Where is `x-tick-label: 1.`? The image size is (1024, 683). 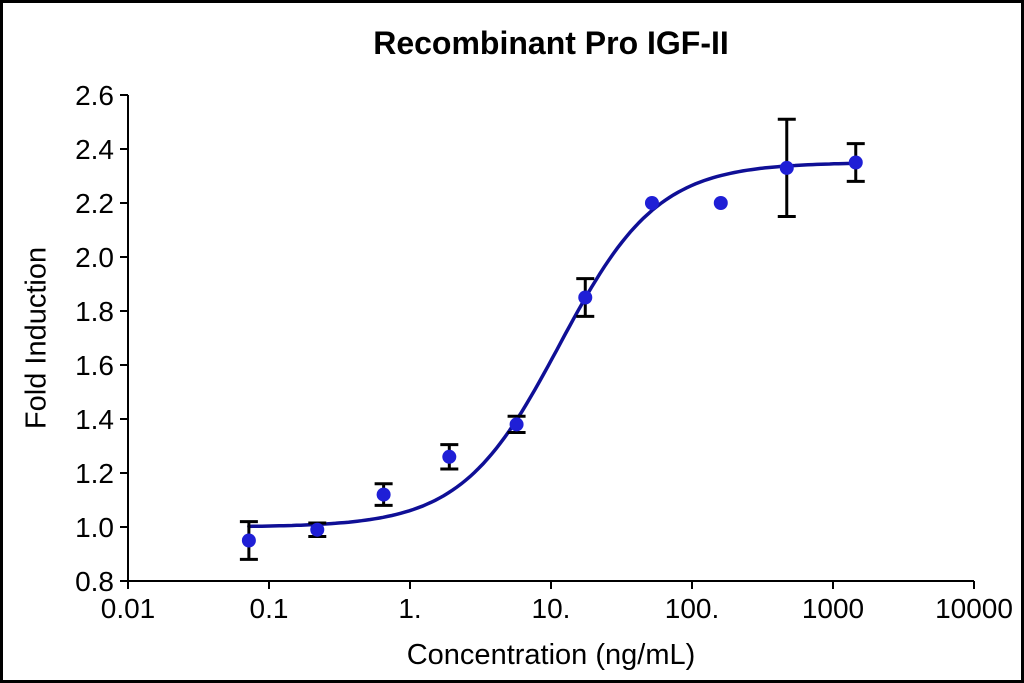 x-tick-label: 1. is located at coordinates (409, 608).